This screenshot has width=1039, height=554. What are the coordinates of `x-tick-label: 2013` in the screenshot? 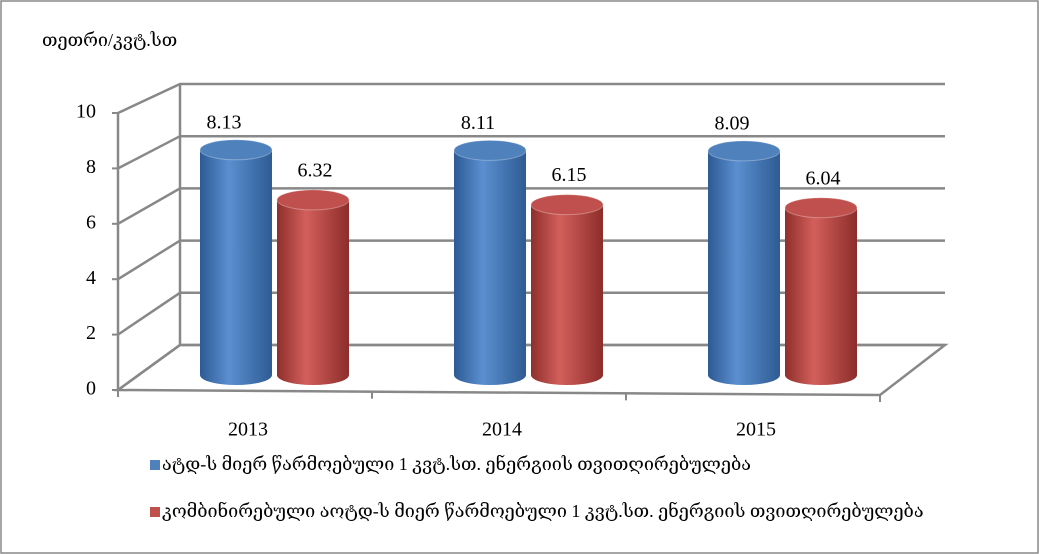 It's located at (248, 430).